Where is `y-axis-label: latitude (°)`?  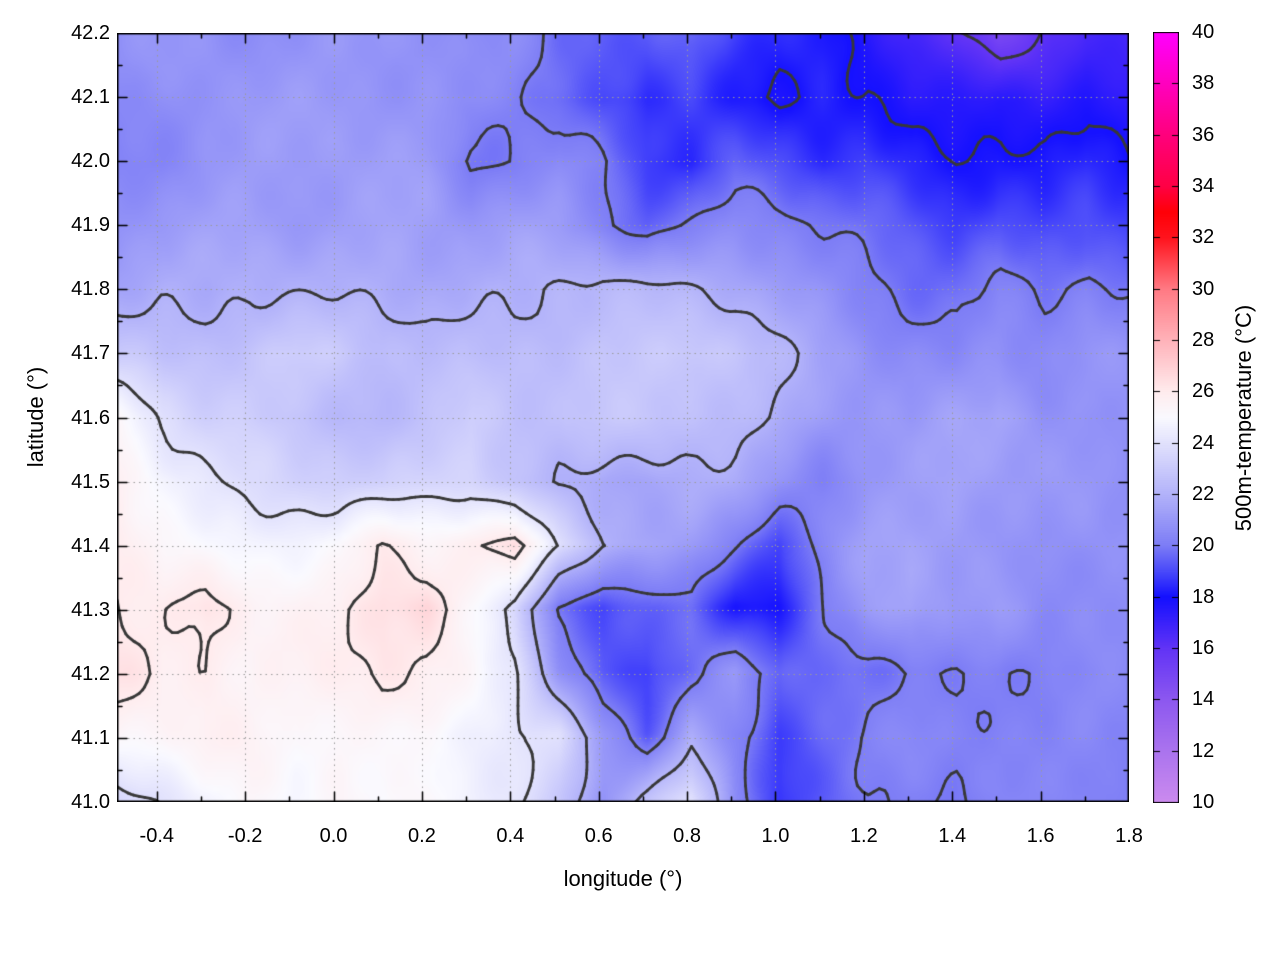
y-axis-label: latitude (°) is located at coordinates (35, 417).